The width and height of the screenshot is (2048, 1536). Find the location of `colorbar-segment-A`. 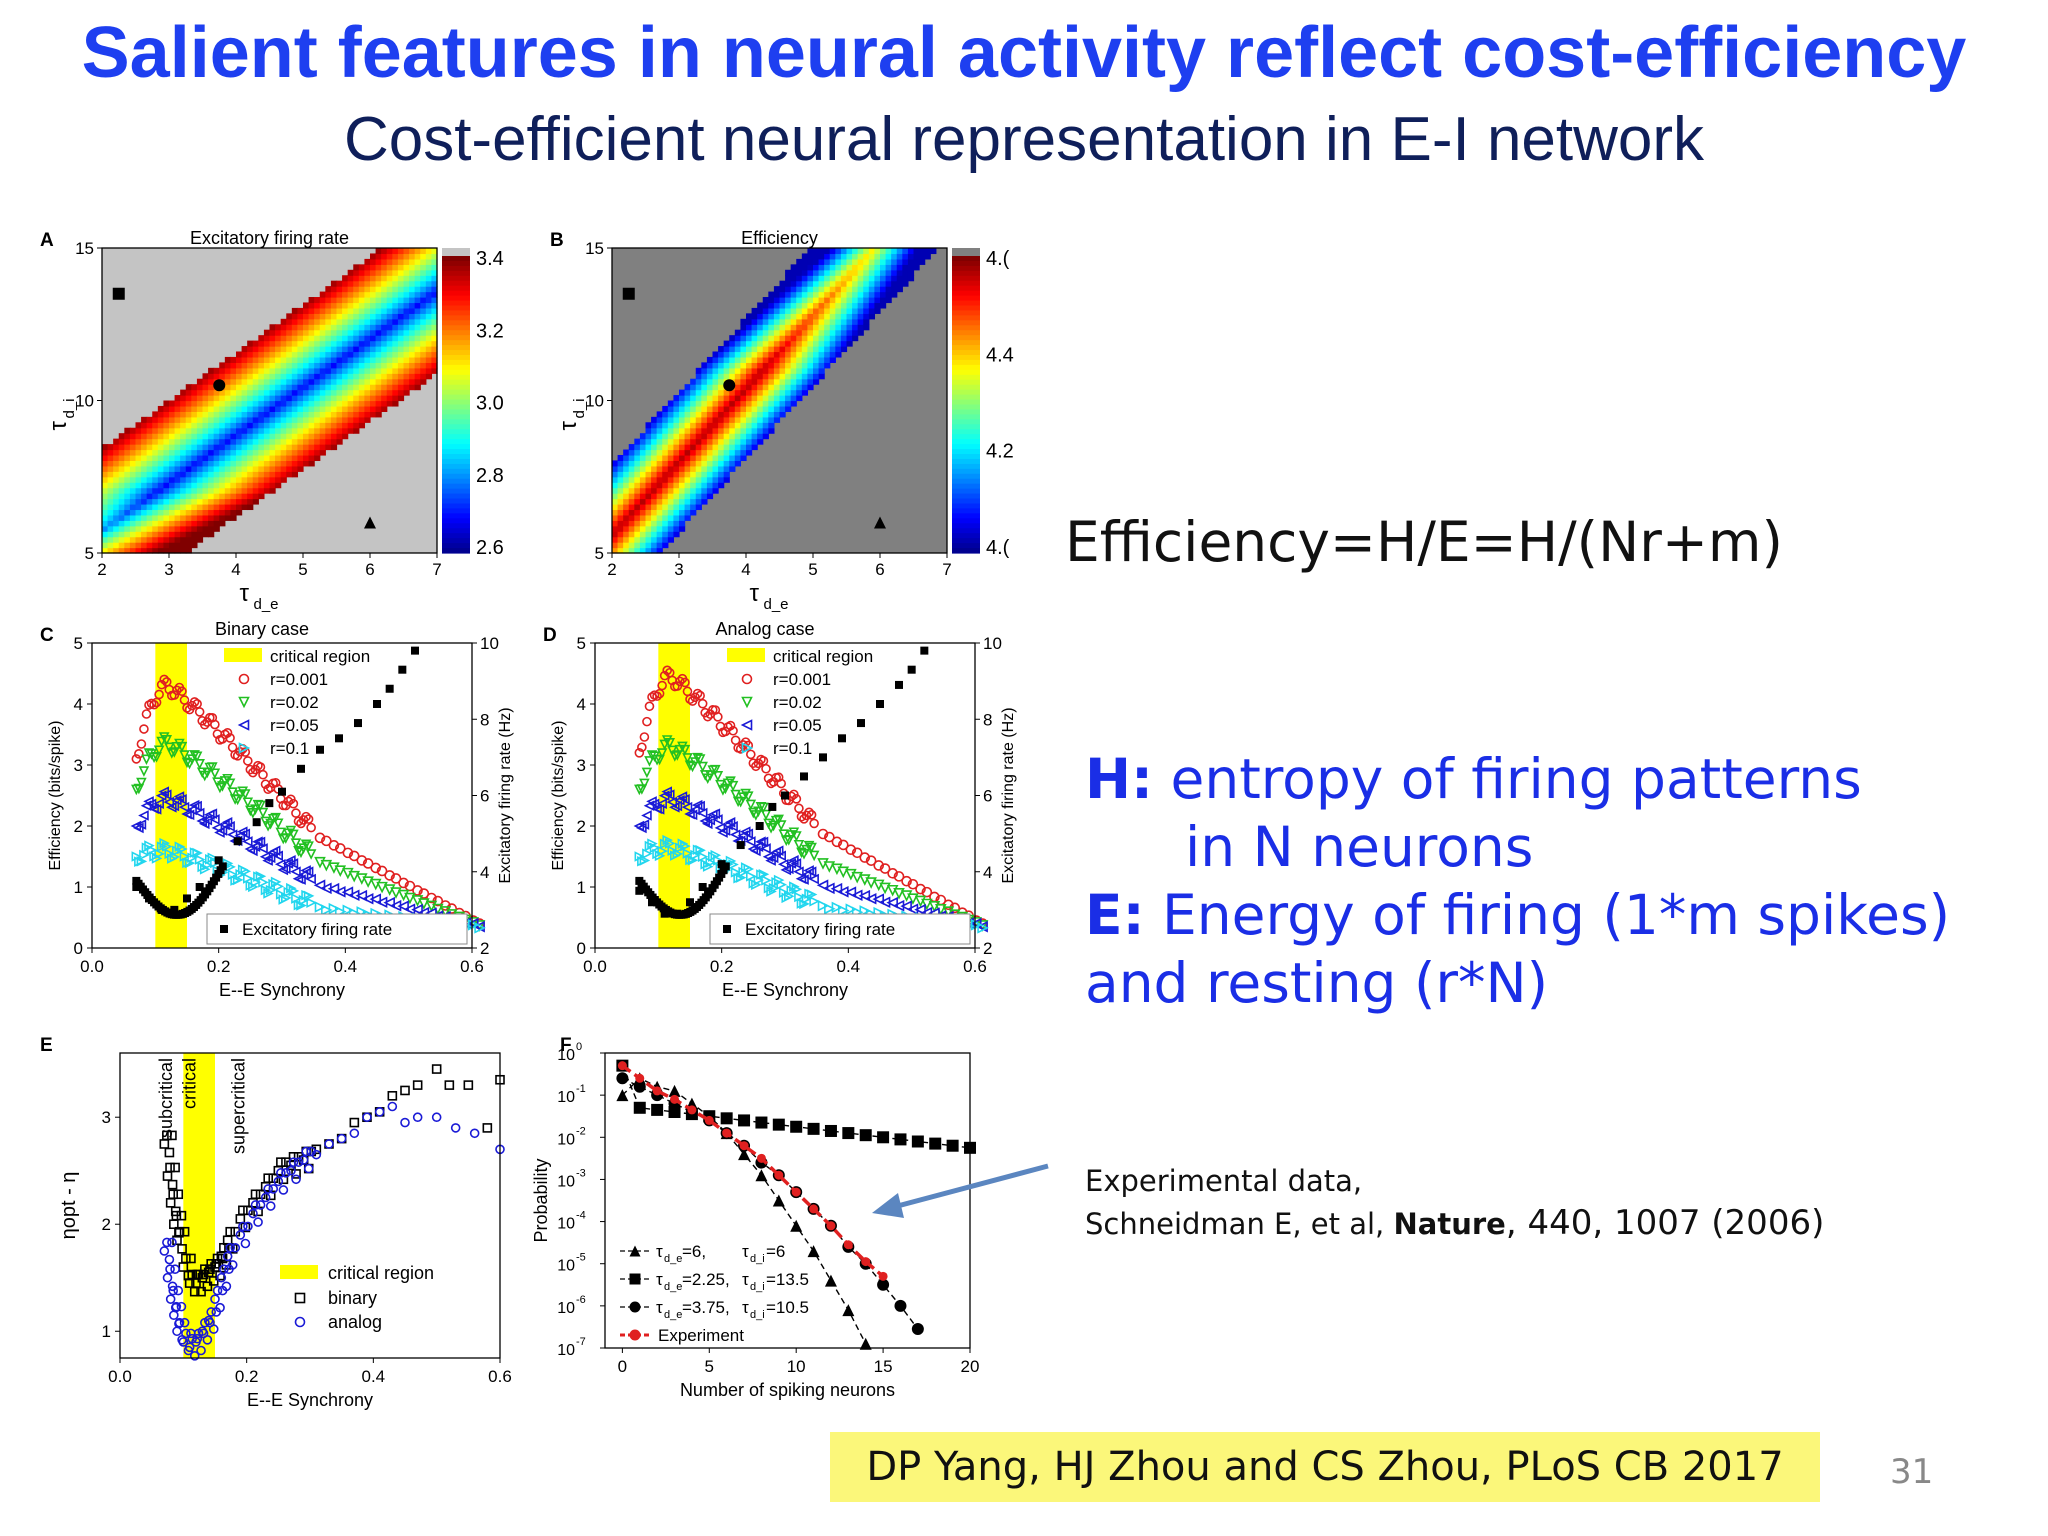

colorbar-segment-A is located at coordinates (456, 348).